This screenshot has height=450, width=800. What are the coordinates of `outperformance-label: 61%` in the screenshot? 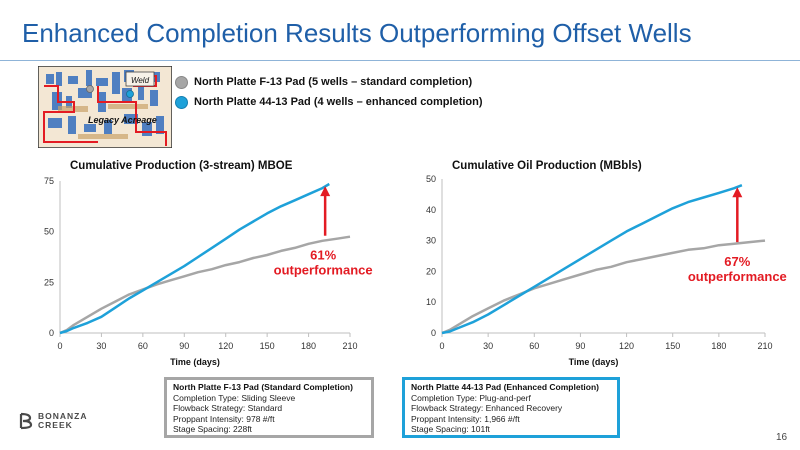 It's located at (323, 255).